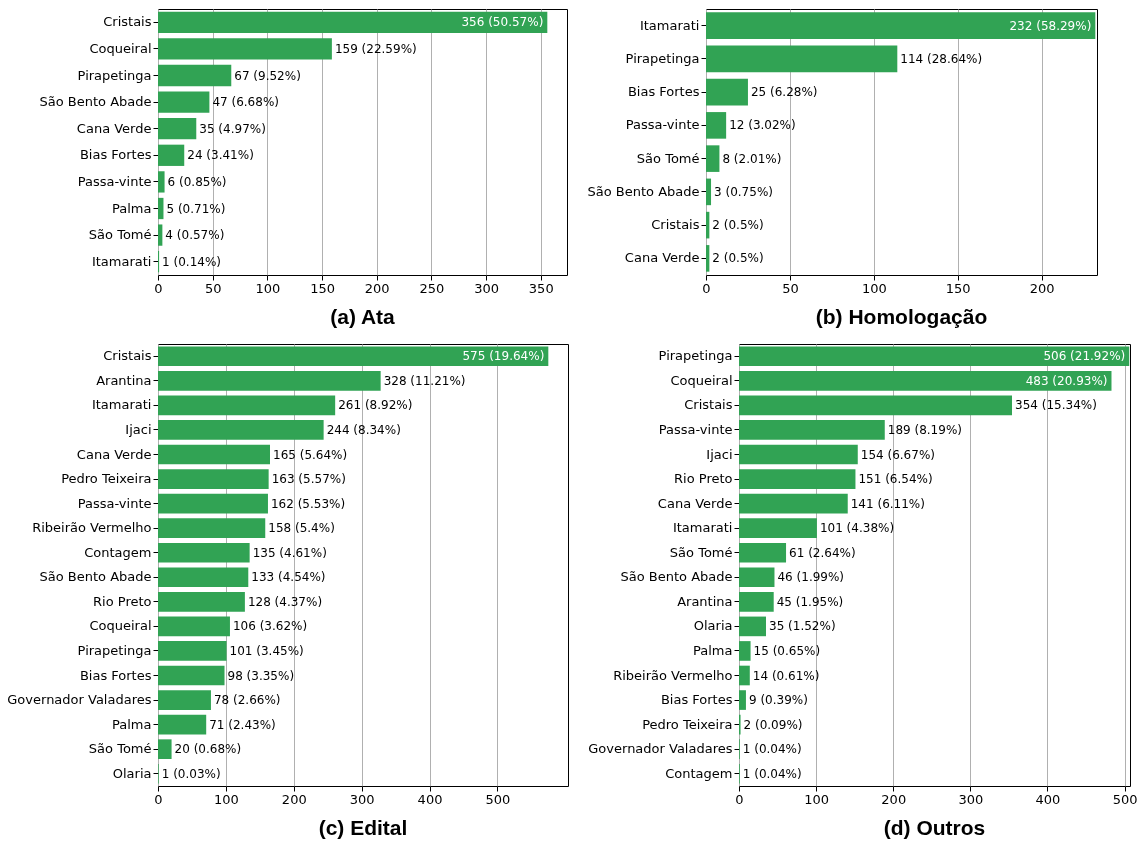  Describe the element at coordinates (242, 724) in the screenshot. I see `data-label: 71 (2.43%)` at that location.